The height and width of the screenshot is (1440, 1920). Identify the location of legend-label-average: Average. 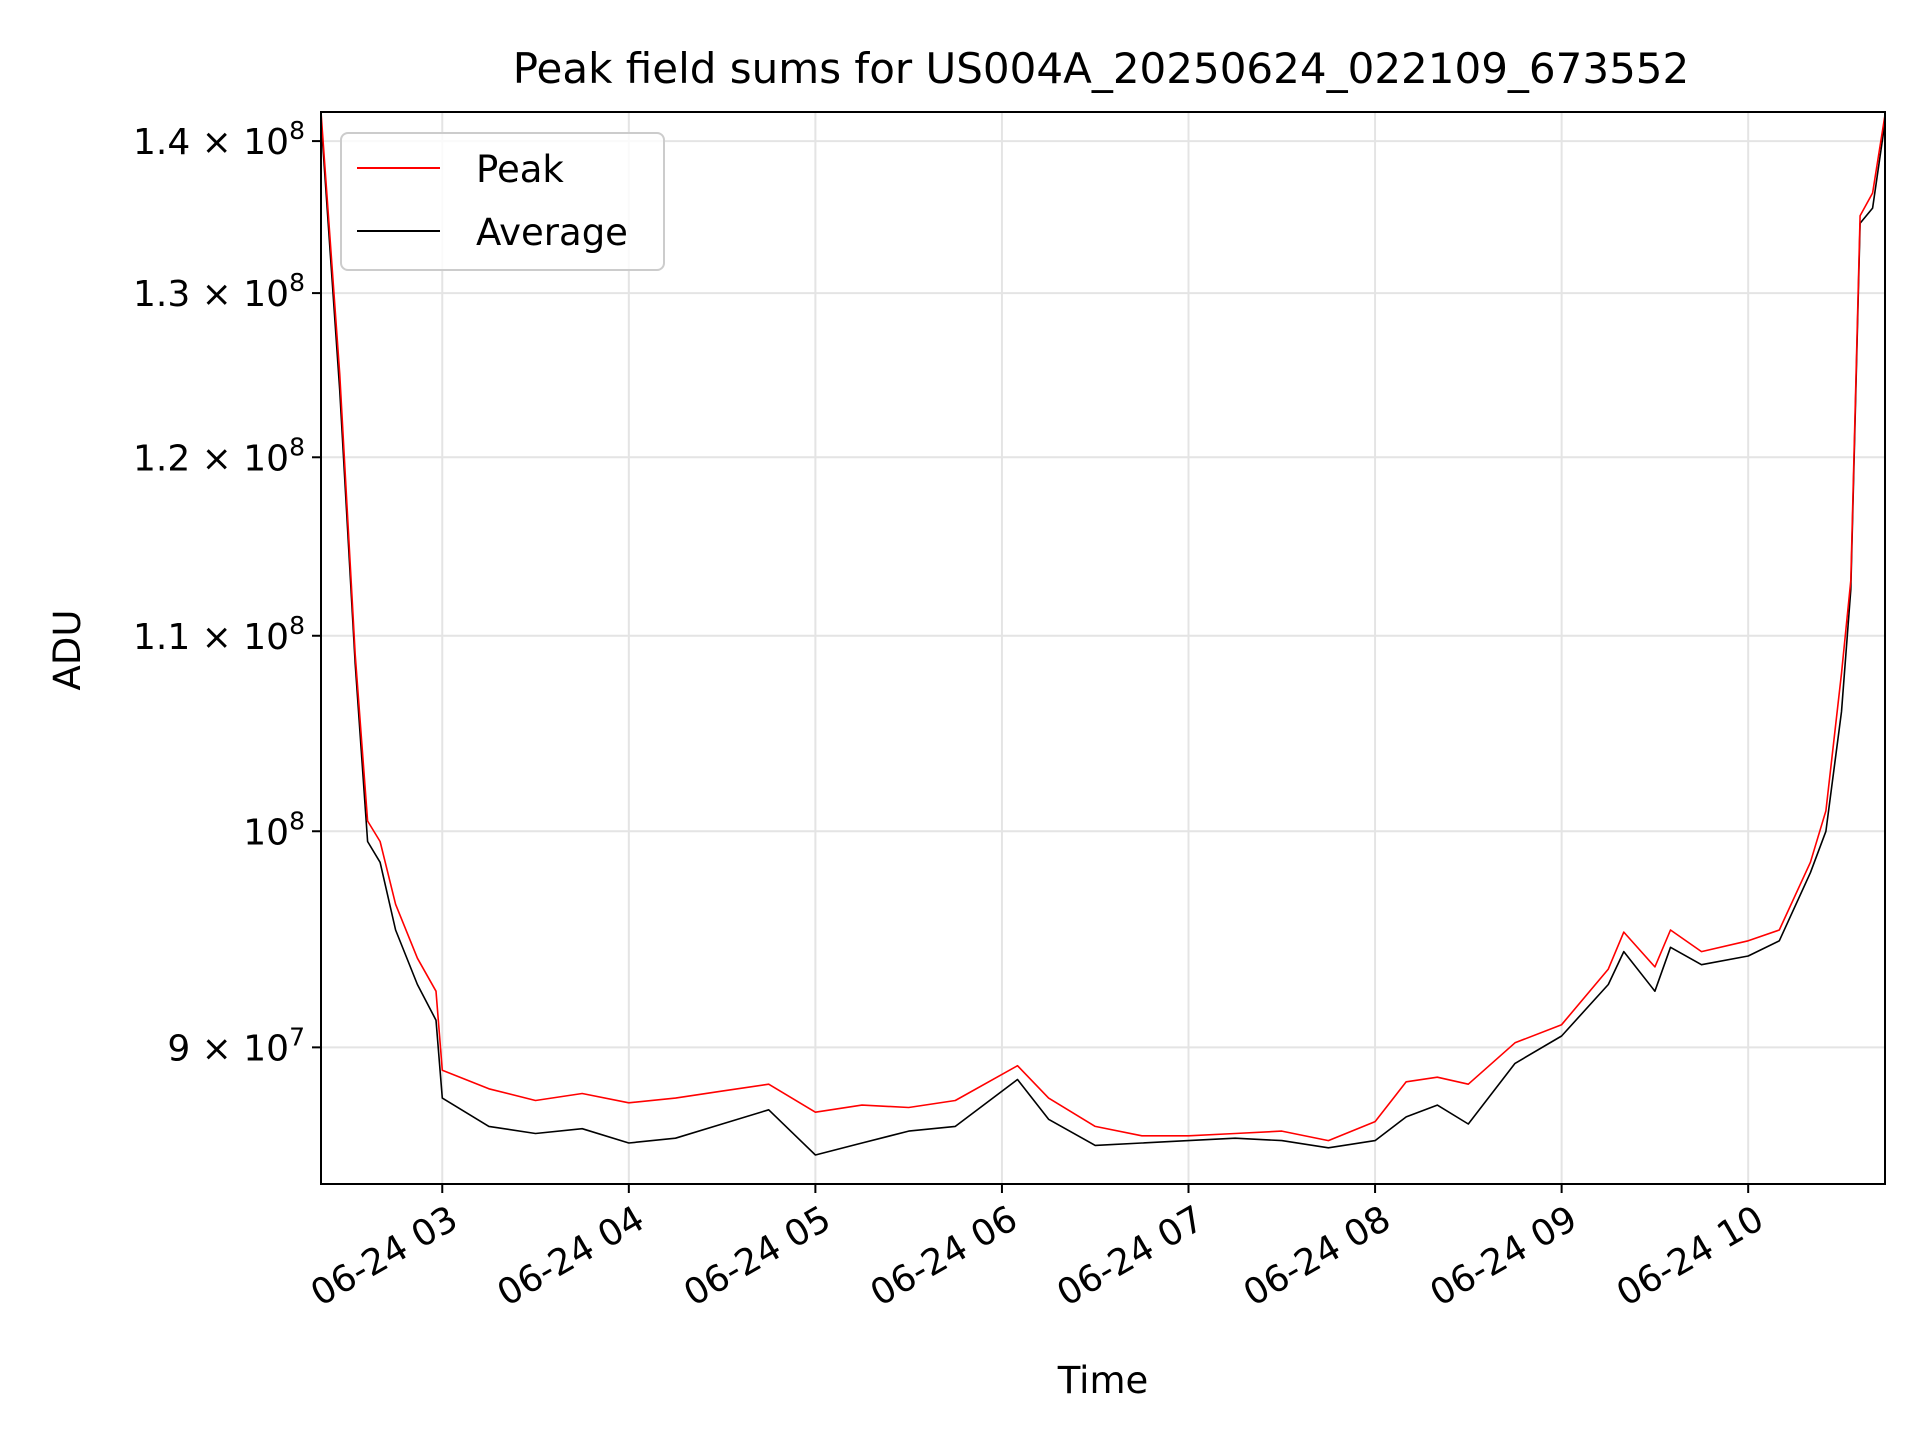
(552, 232).